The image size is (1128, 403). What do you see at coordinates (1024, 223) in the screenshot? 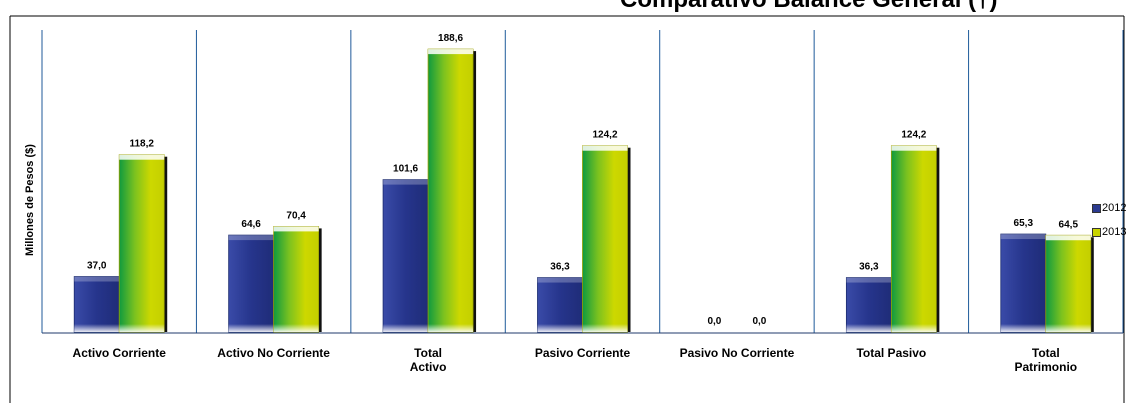
I see `data-label-2012-6: 65,3` at bounding box center [1024, 223].